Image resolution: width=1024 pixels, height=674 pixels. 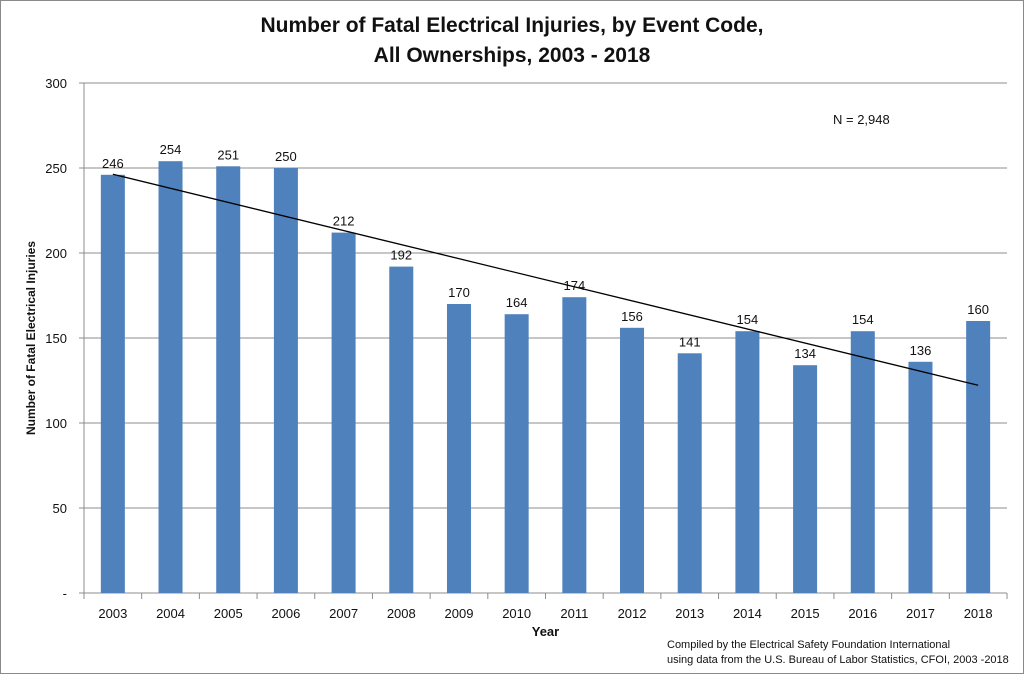 I want to click on bar-2009, so click(x=458, y=448).